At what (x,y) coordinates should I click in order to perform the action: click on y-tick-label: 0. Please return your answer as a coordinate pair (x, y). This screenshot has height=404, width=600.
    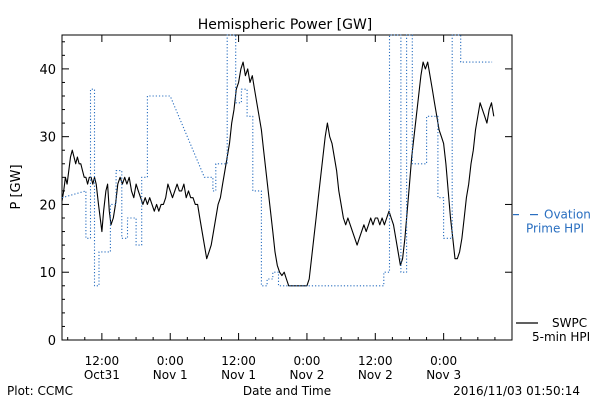
    Looking at the image, I should click on (52, 341).